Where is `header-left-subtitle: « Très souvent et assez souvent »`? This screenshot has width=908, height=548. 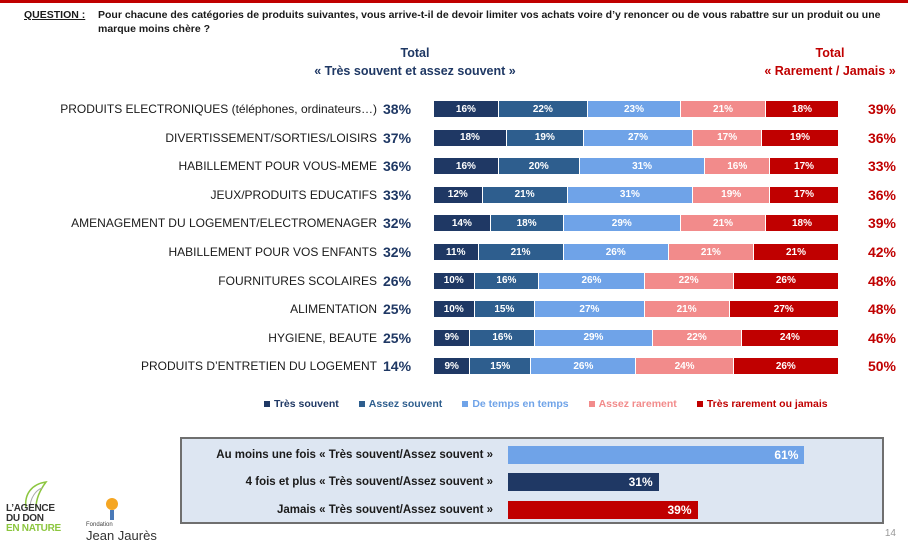
header-left-subtitle: « Très souvent et assez souvent » is located at coordinates (415, 71).